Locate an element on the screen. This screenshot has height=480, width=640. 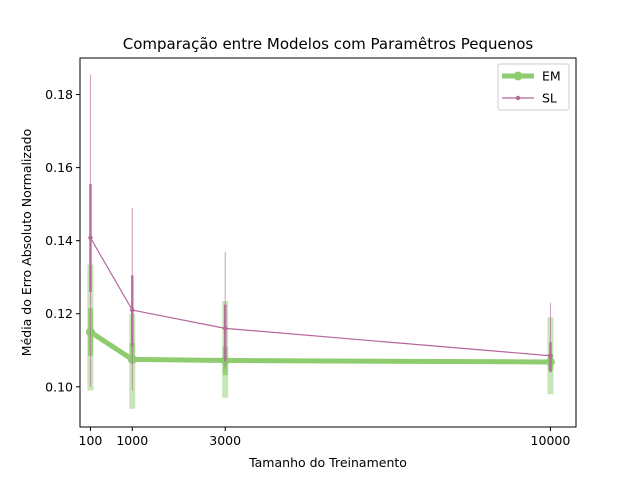
x-tick-label: 10000 is located at coordinates (551, 440).